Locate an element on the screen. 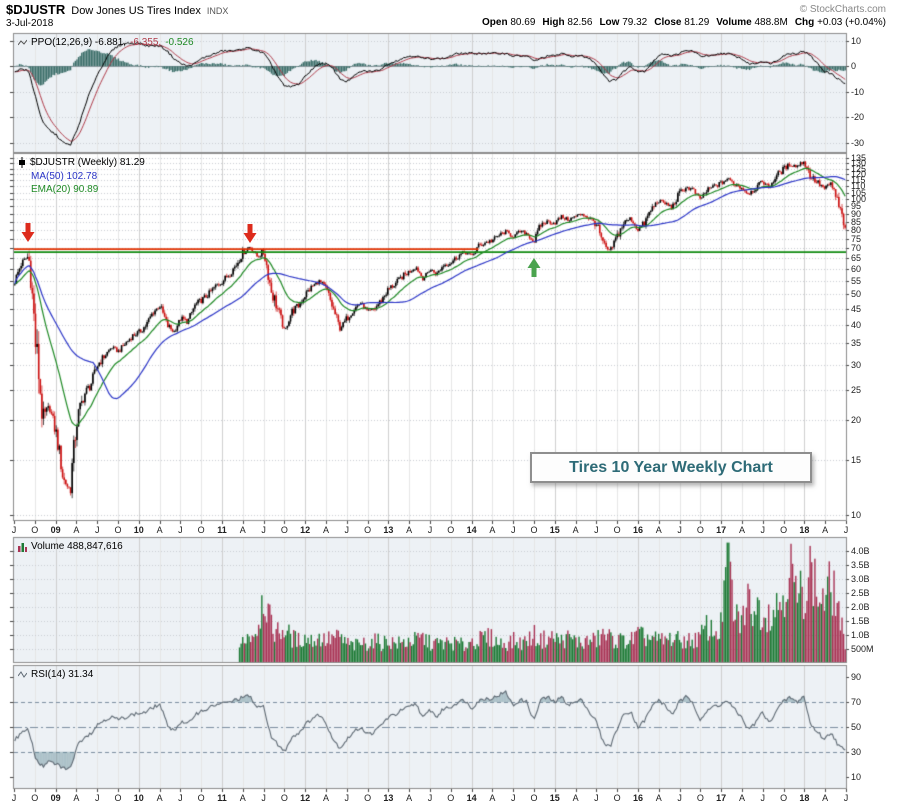 Image resolution: width=900 pixels, height=811 pixels. volume-y-tick-label: 1.5B is located at coordinates (860, 621).